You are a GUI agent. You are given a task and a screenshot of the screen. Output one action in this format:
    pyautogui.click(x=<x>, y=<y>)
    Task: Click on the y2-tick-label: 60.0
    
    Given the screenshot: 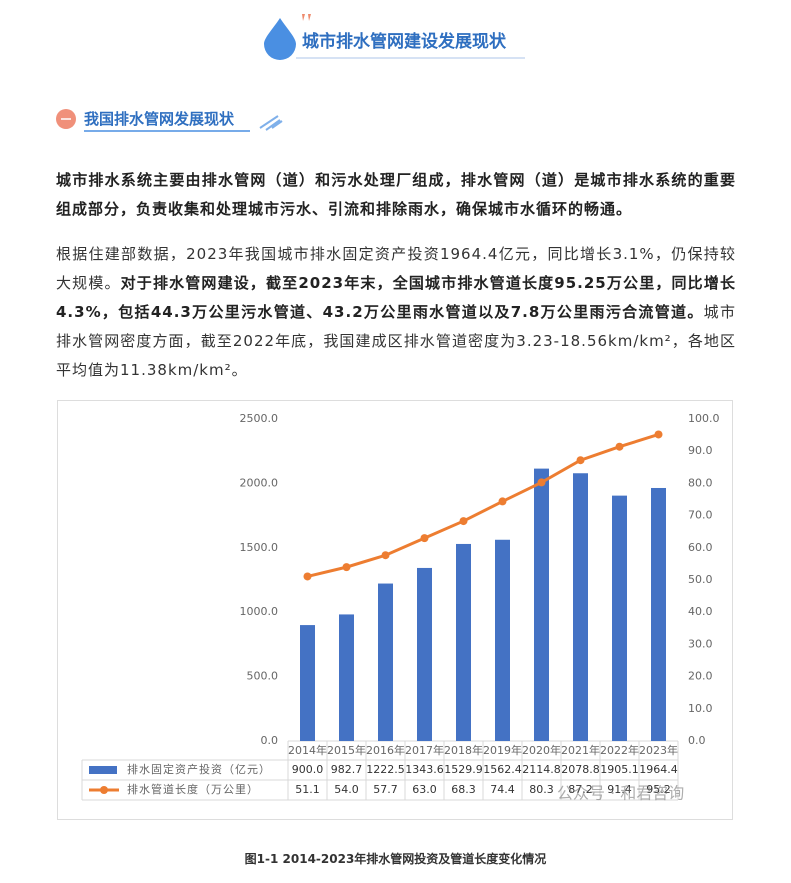 What is the action you would take?
    pyautogui.click(x=700, y=547)
    